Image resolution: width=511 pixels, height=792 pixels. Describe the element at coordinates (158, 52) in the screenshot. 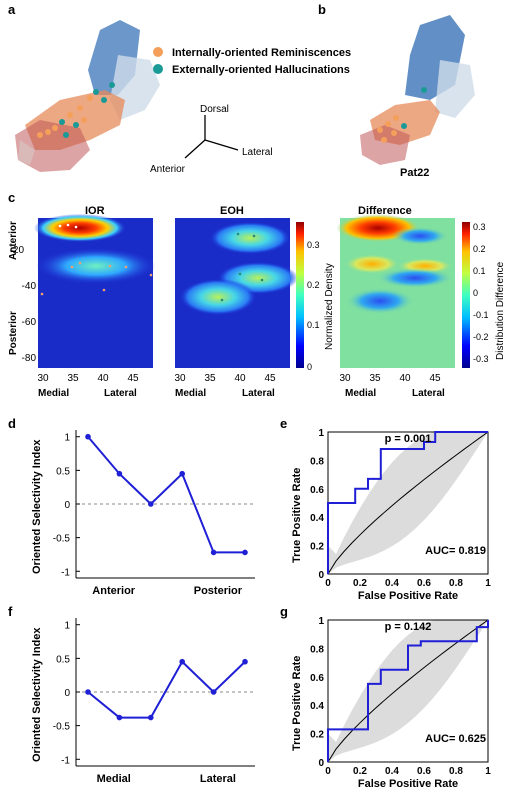

I see `legend-internal-marker` at that location.